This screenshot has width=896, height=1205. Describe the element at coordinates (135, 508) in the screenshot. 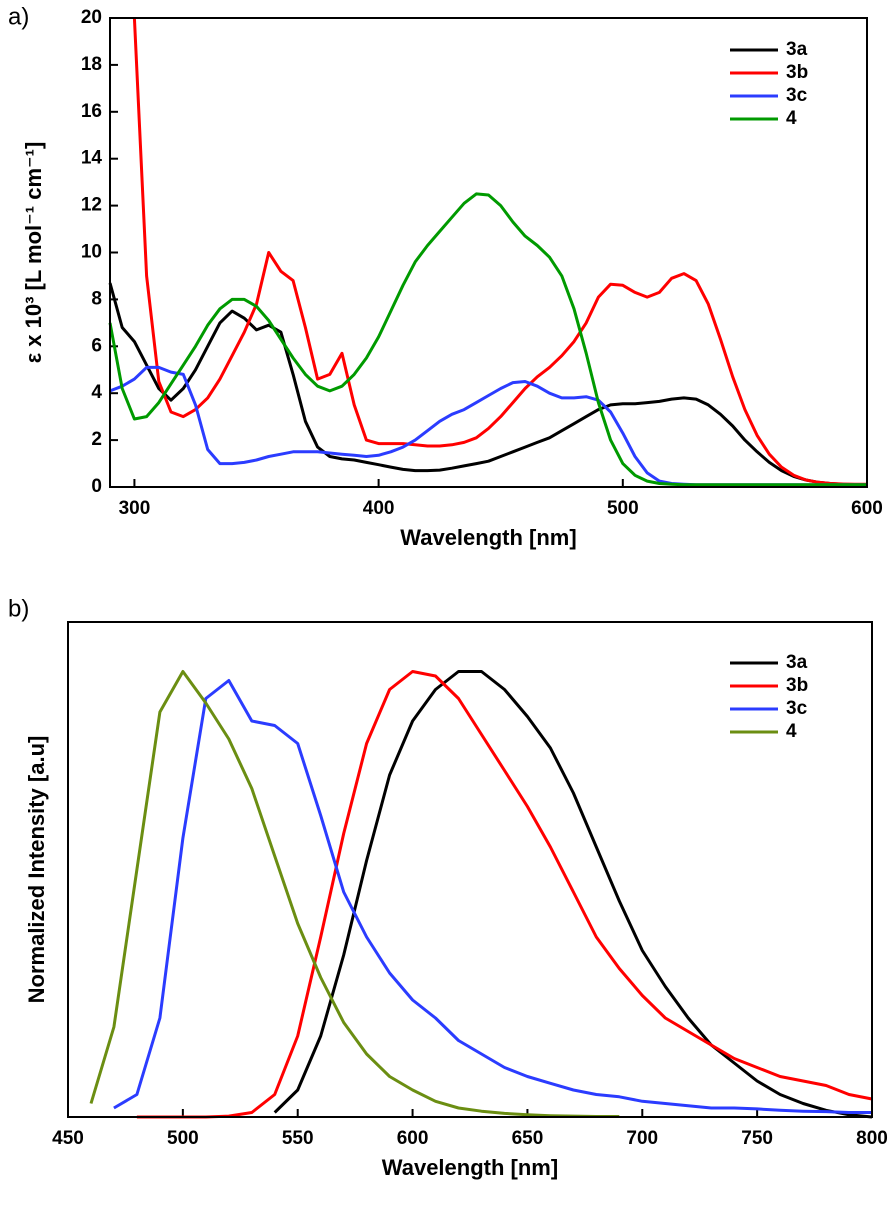

I see `x-tick-label: 300` at that location.